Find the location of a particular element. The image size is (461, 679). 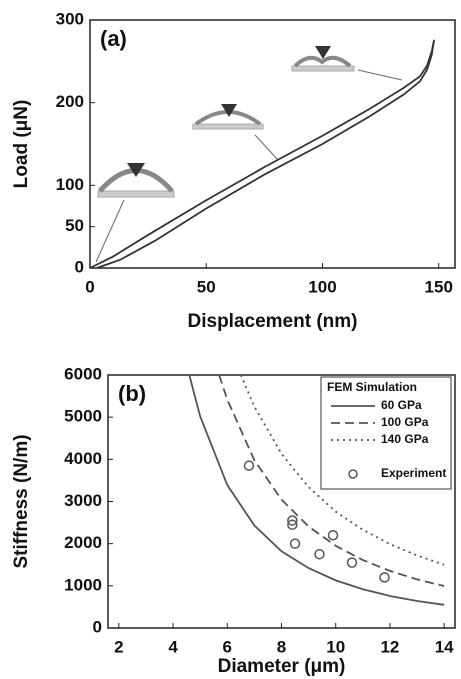

legend-label: 140 GPa is located at coordinates (405, 439).